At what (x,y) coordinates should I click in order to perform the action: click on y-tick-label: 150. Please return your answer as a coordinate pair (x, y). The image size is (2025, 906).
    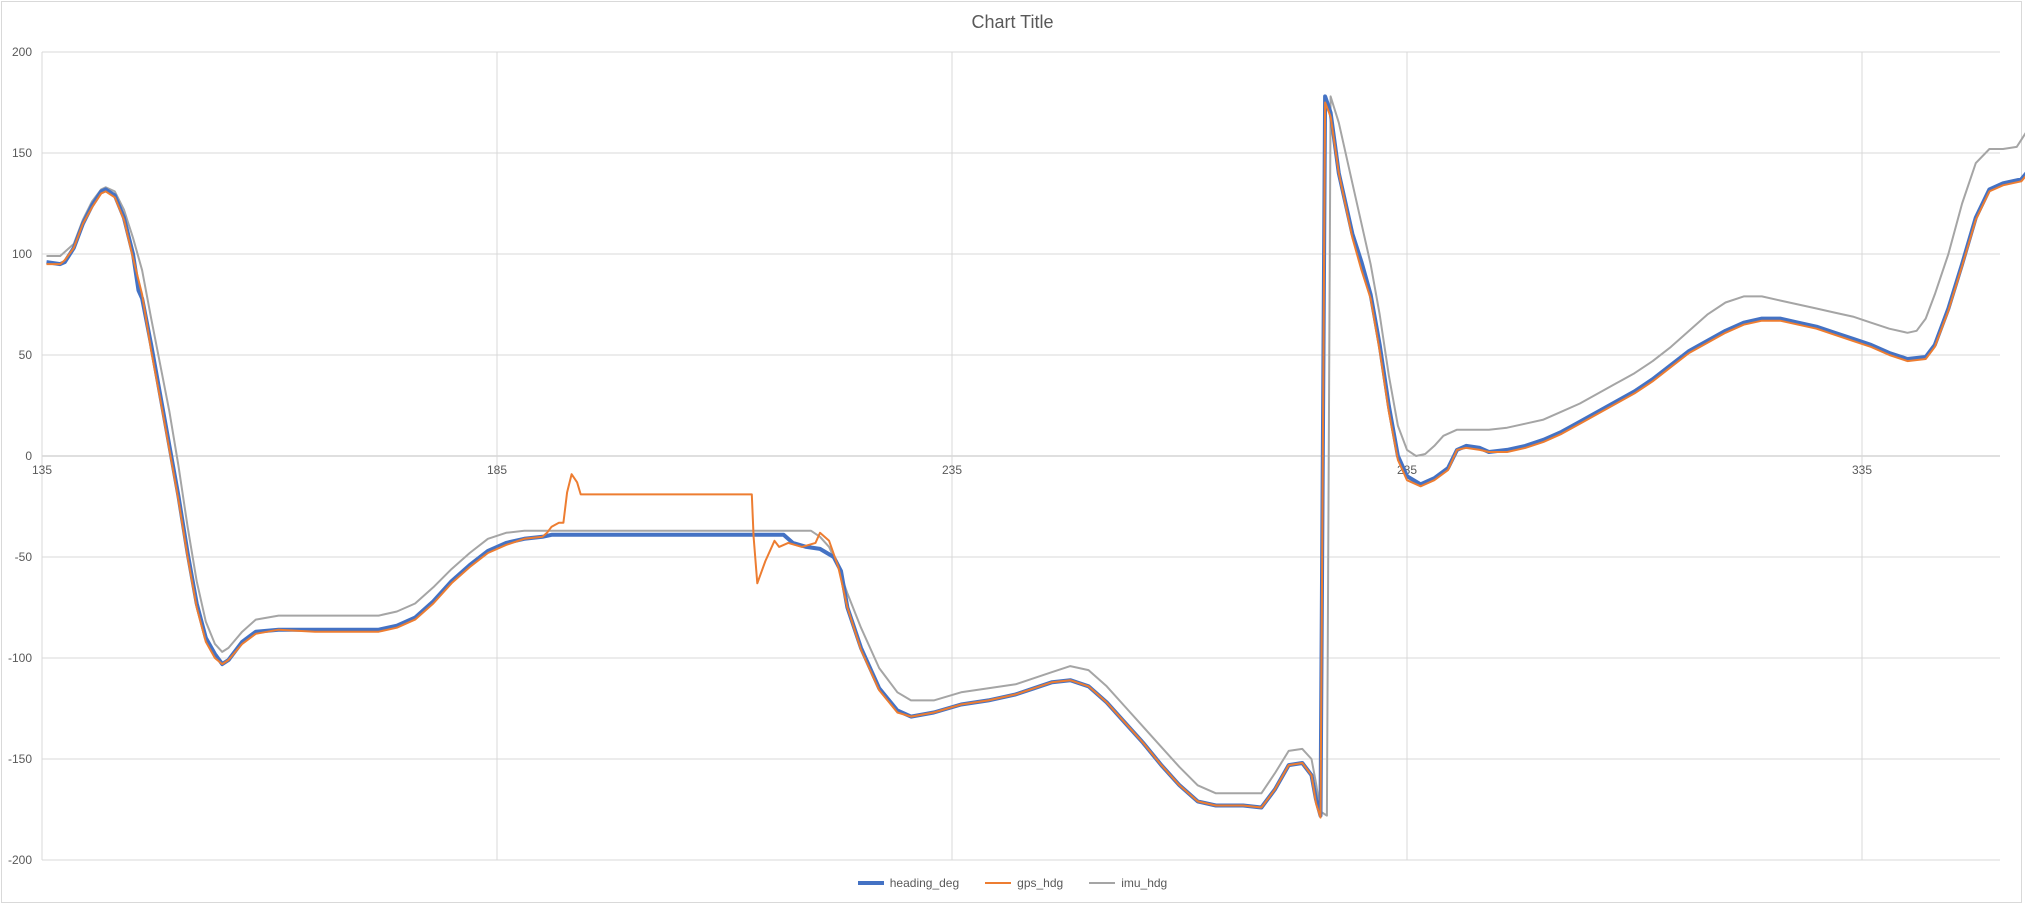
    Looking at the image, I should click on (22, 153).